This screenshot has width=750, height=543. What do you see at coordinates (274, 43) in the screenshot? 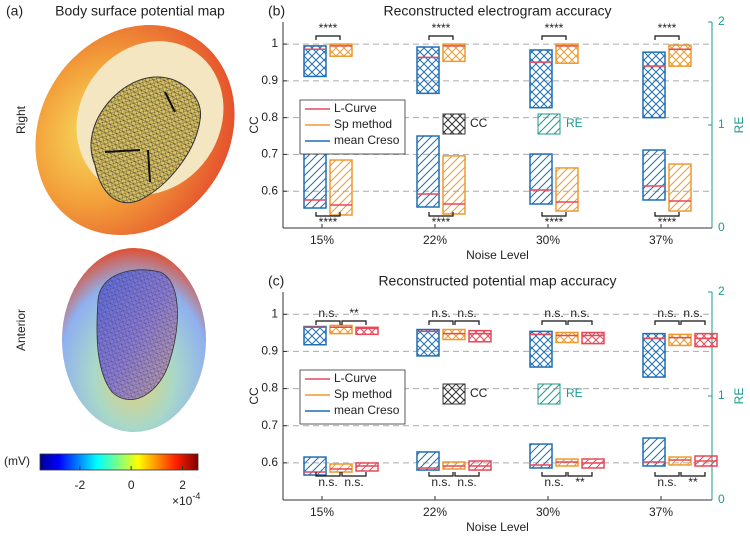
I see `y-tick-label: 1` at bounding box center [274, 43].